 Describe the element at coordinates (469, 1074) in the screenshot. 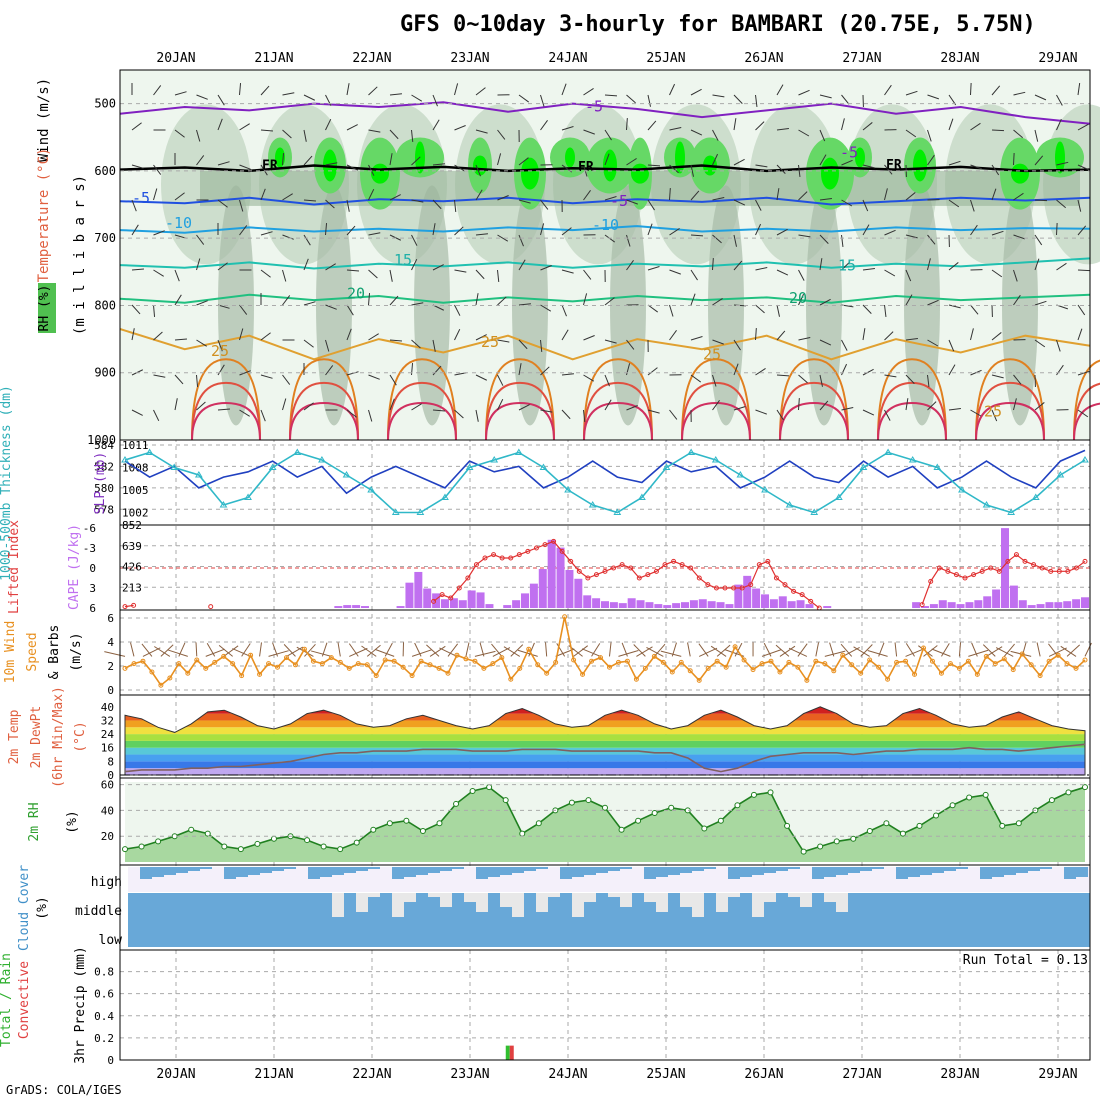

I see `bottom-date-label: 23JAN` at that location.